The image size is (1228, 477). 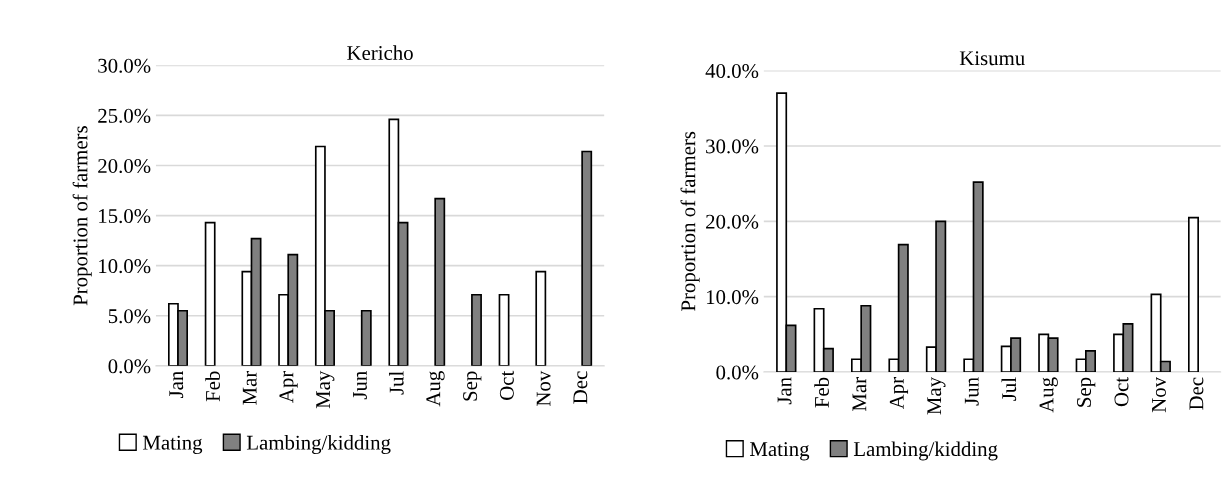 What do you see at coordinates (380, 52) in the screenshot?
I see `chart-title: Kericho` at bounding box center [380, 52].